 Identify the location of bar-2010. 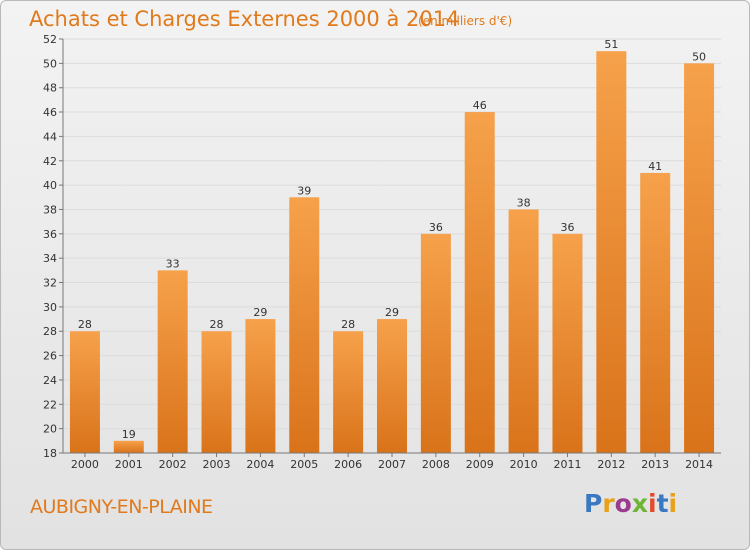
(523, 331).